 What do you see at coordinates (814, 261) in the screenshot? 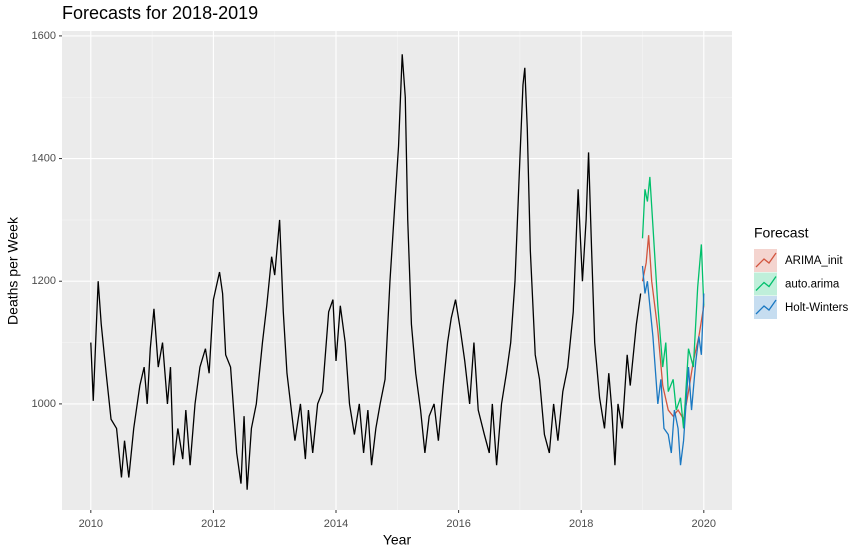
I see `legend-label: ARIMA_init` at bounding box center [814, 261].